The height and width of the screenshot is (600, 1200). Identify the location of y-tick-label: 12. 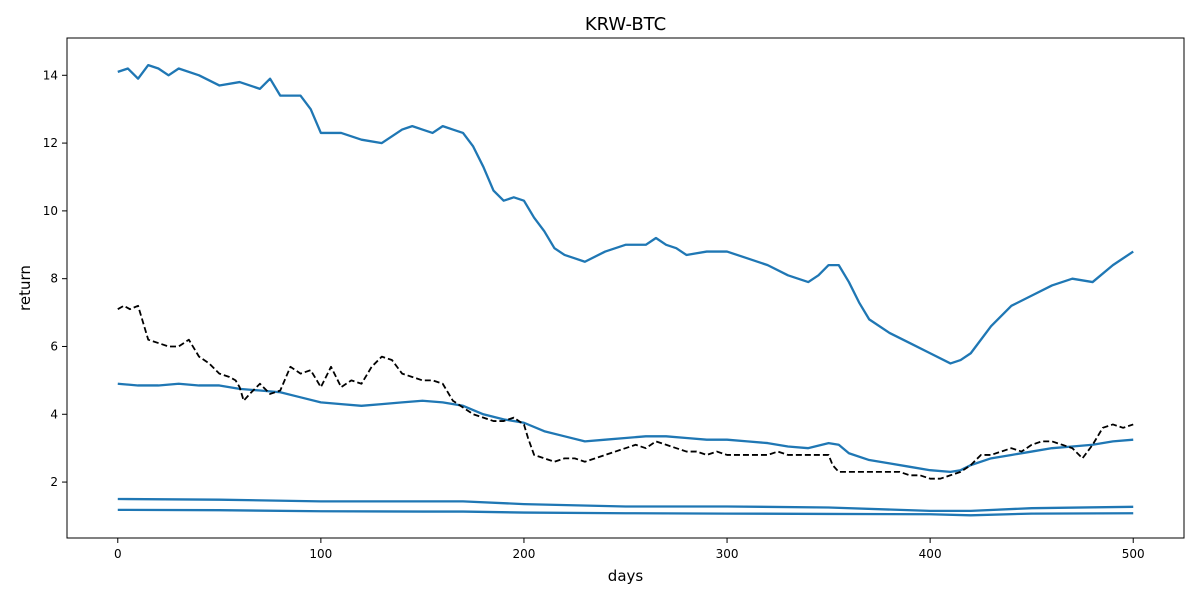
(50, 143).